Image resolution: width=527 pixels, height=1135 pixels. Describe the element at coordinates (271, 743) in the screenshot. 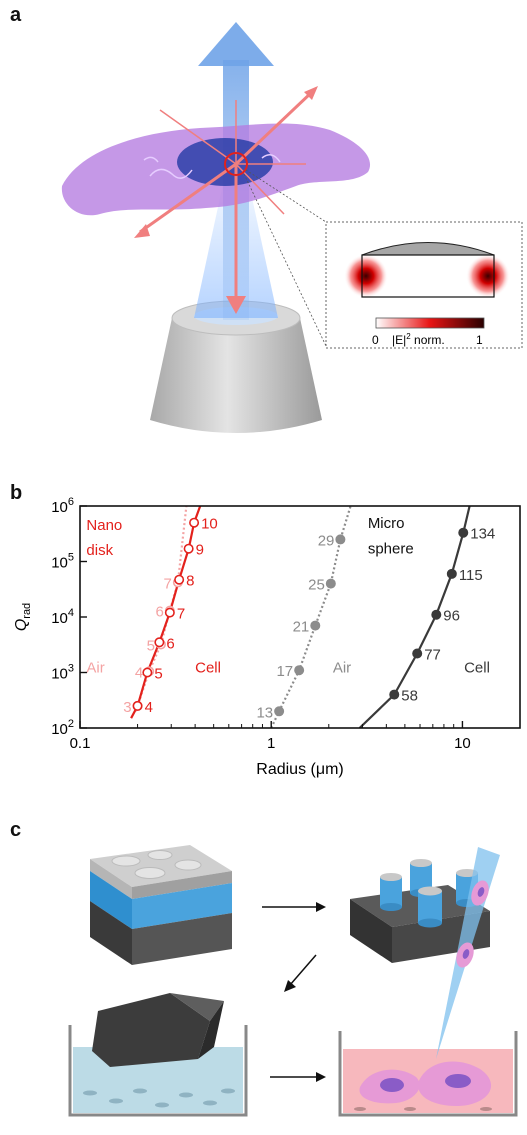

I see `x-tick-label: 1` at that location.